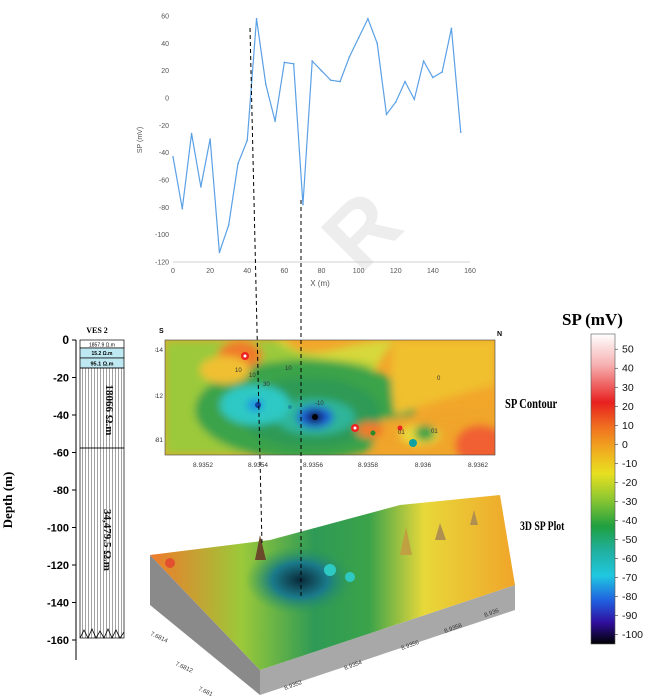 The height and width of the screenshot is (698, 654). I want to click on depth-tick-label: -140, so click(58, 604).